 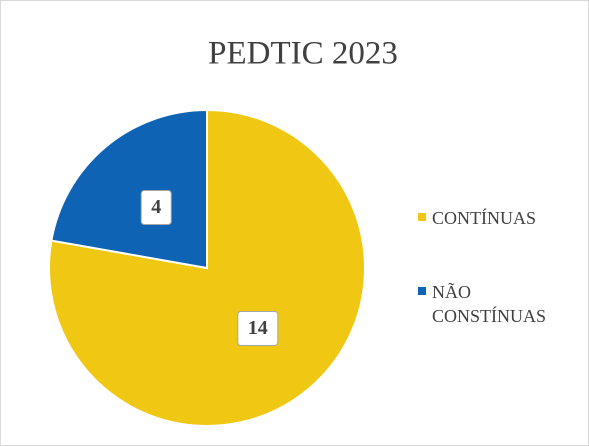 I want to click on legend-label: NÃO CONSTÍNUAS, so click(x=489, y=304).